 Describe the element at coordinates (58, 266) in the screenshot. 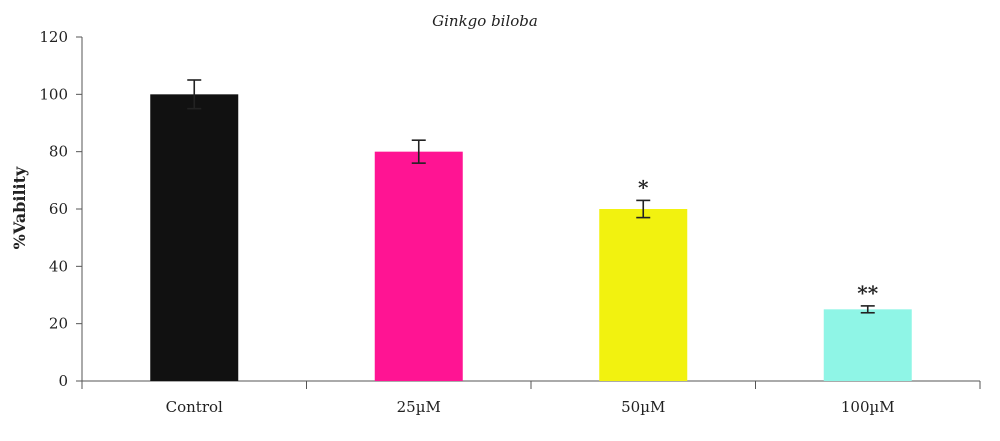

I see `y-tick-label: 40` at that location.